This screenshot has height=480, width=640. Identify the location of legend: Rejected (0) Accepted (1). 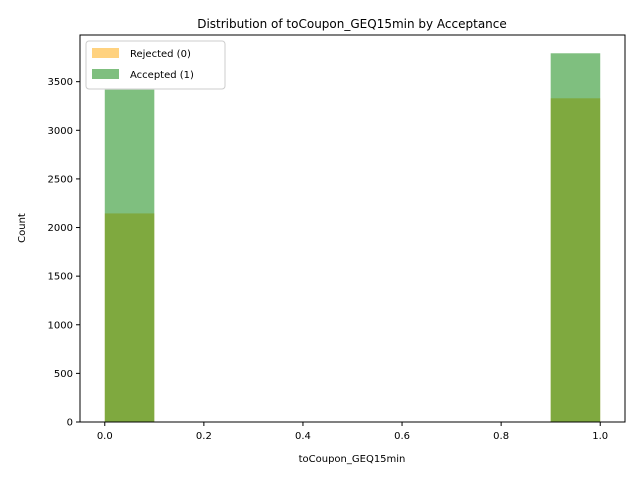
(155, 65).